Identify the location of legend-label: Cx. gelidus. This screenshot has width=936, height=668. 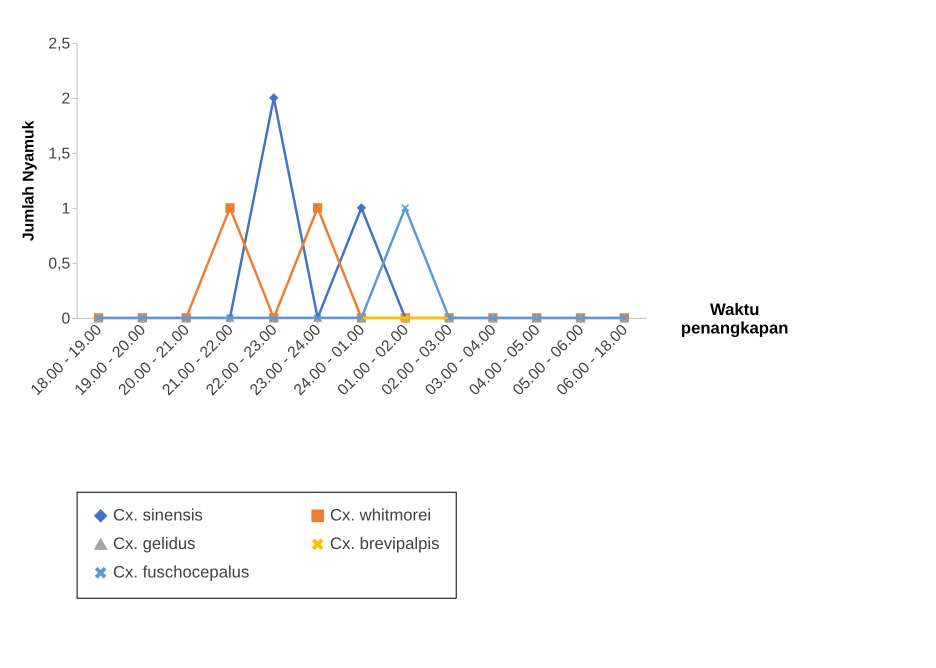
(154, 544).